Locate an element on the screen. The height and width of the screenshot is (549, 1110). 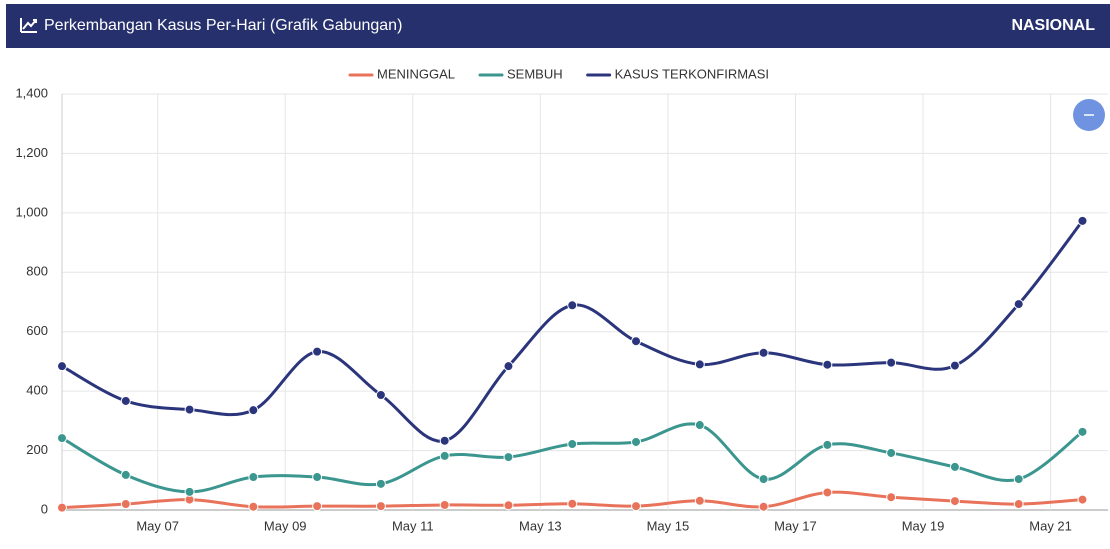
chart-icon is located at coordinates (28, 25).